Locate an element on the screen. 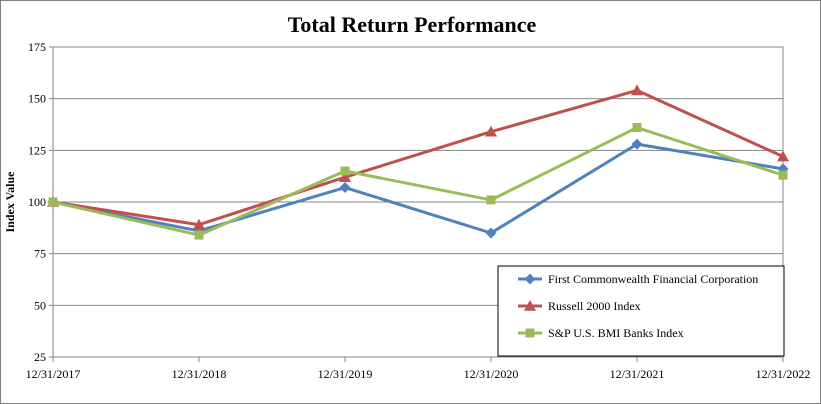 The width and height of the screenshot is (821, 404). y-tick-label-3: 100 is located at coordinates (37, 202).